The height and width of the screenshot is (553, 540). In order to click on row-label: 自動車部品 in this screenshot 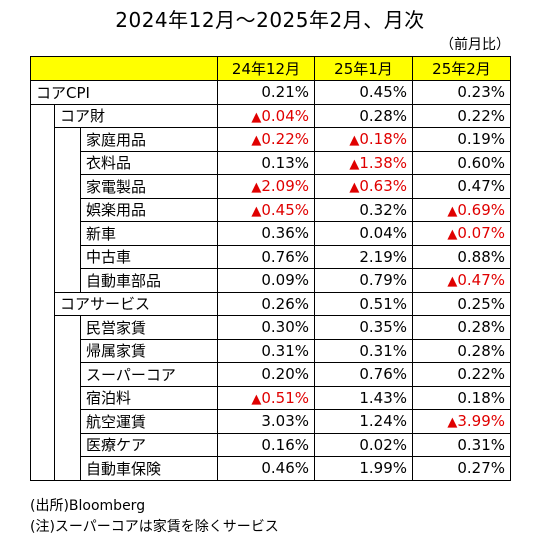, I will do `click(149, 280)`.